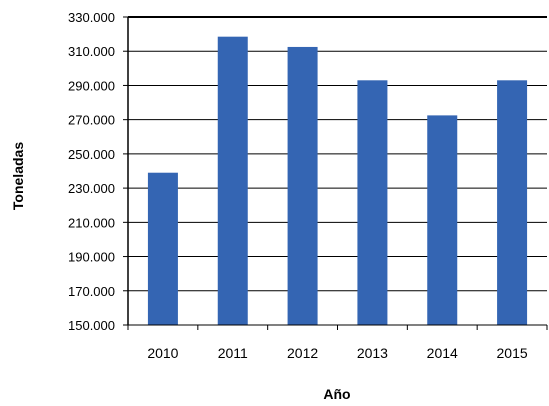 Image resolution: width=549 pixels, height=406 pixels. Describe the element at coordinates (302, 353) in the screenshot. I see `x-tick-label: 2012` at that location.